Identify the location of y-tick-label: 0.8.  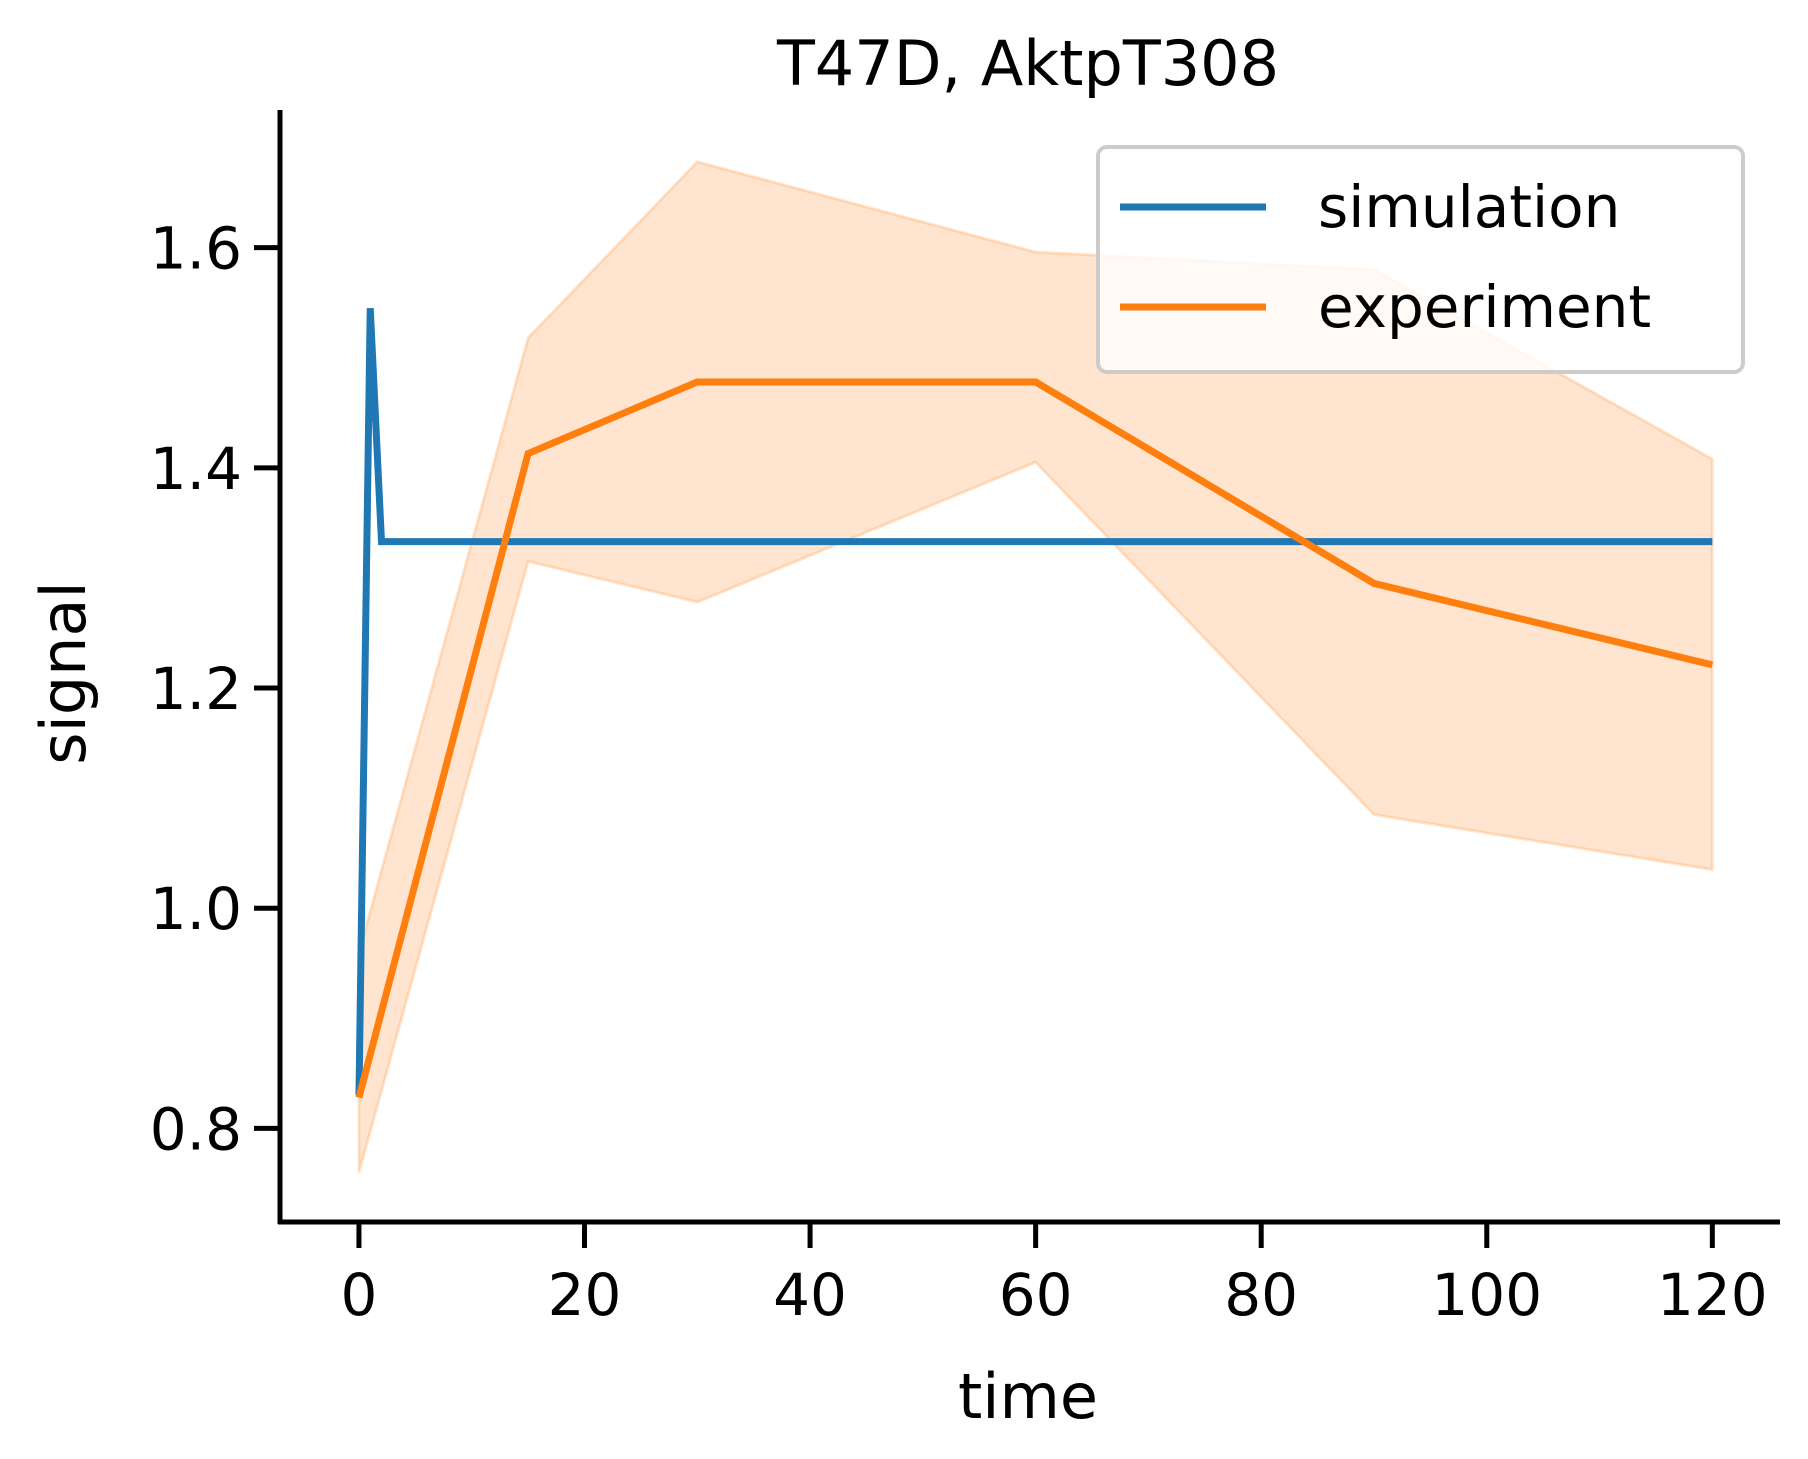
(196, 1129).